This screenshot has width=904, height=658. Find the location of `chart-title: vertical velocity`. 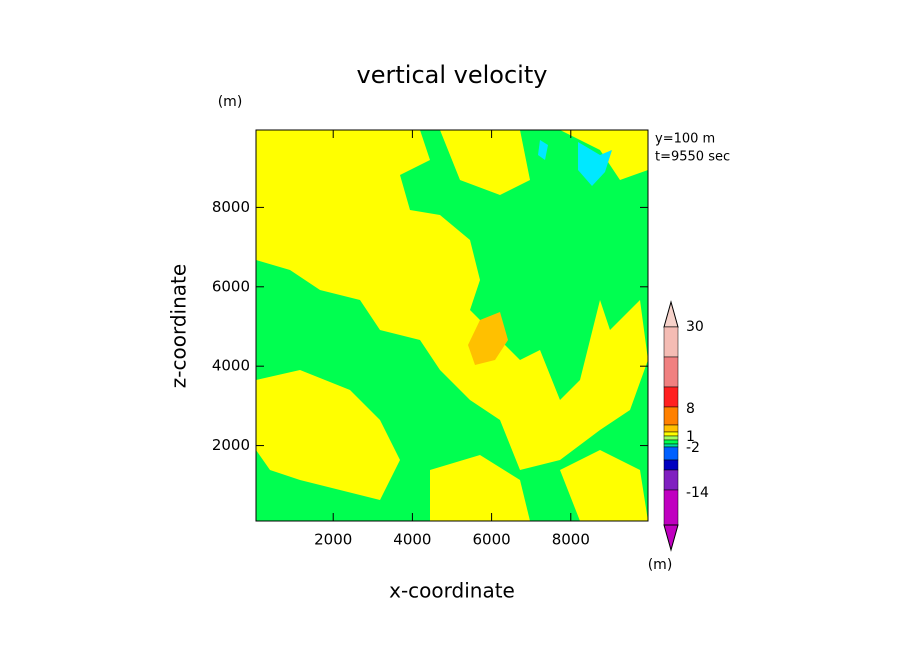

chart-title: vertical velocity is located at coordinates (452, 75).